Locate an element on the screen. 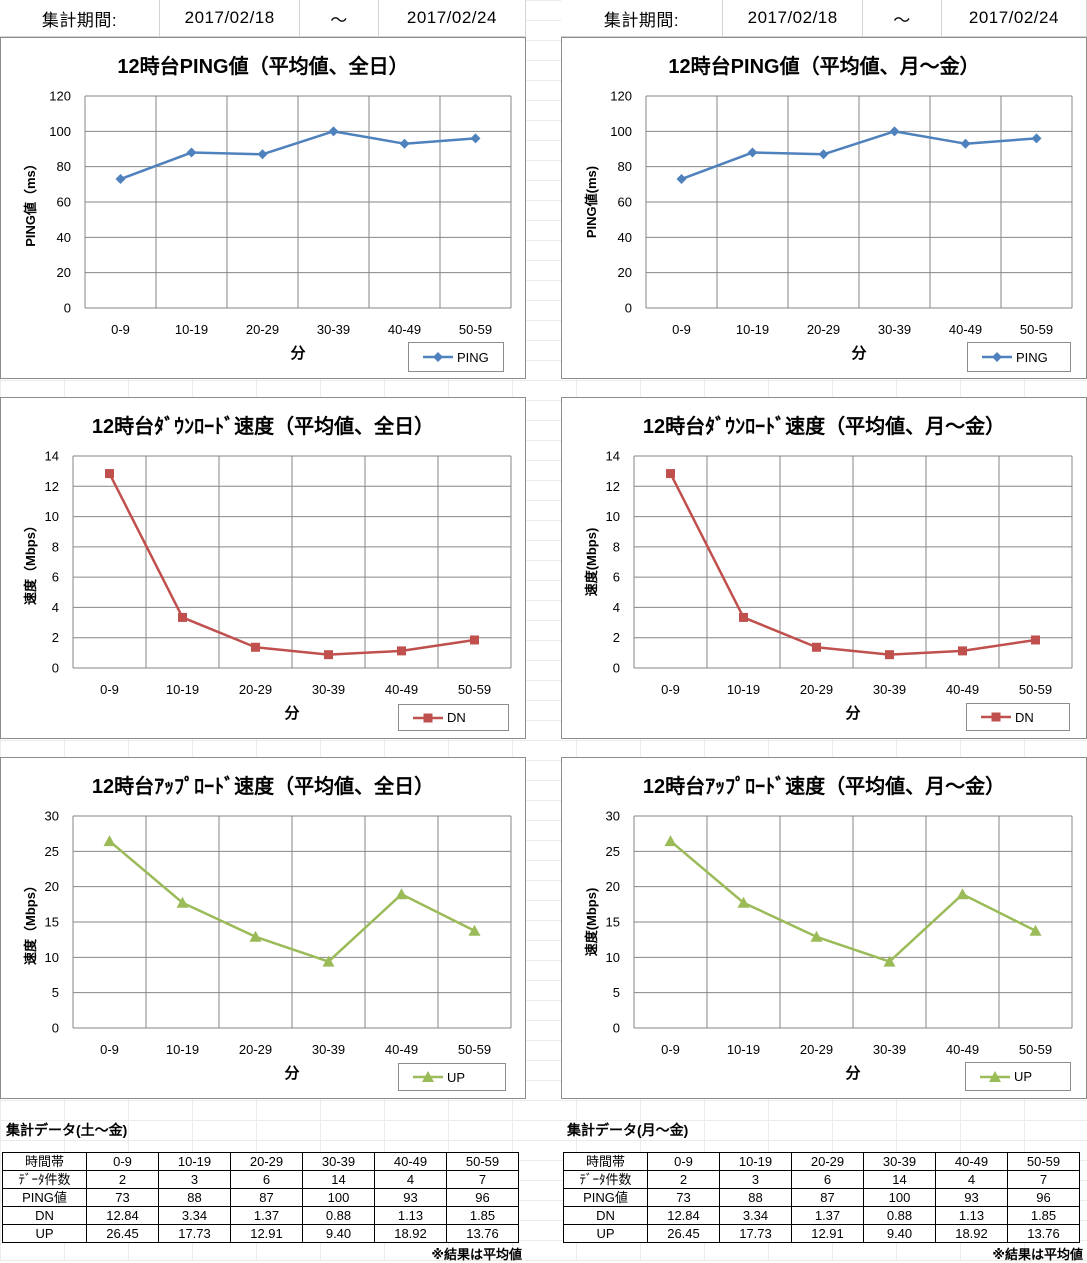 The height and width of the screenshot is (1263, 1087). table-cell: 1.13 is located at coordinates (410, 1215).